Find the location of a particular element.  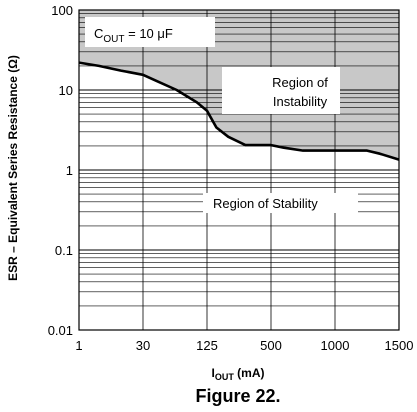

x-tick-label: 1500 is located at coordinates (399, 345).